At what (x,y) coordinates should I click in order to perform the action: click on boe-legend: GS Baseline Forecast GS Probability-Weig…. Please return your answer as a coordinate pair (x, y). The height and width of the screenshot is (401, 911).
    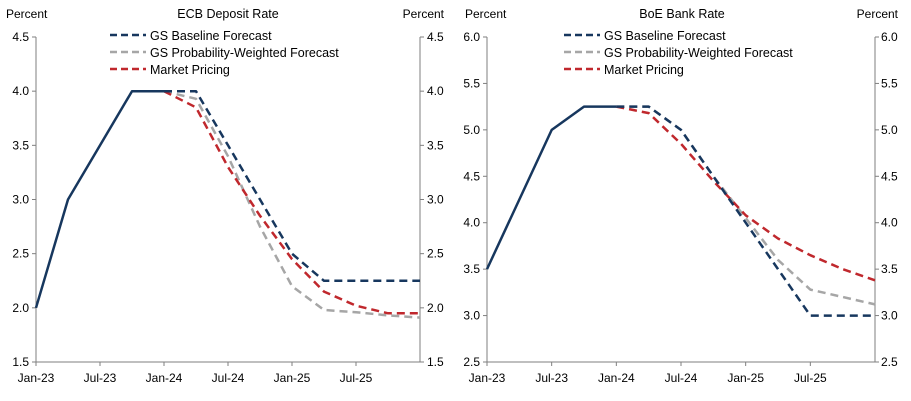
    Looking at the image, I should click on (678, 53).